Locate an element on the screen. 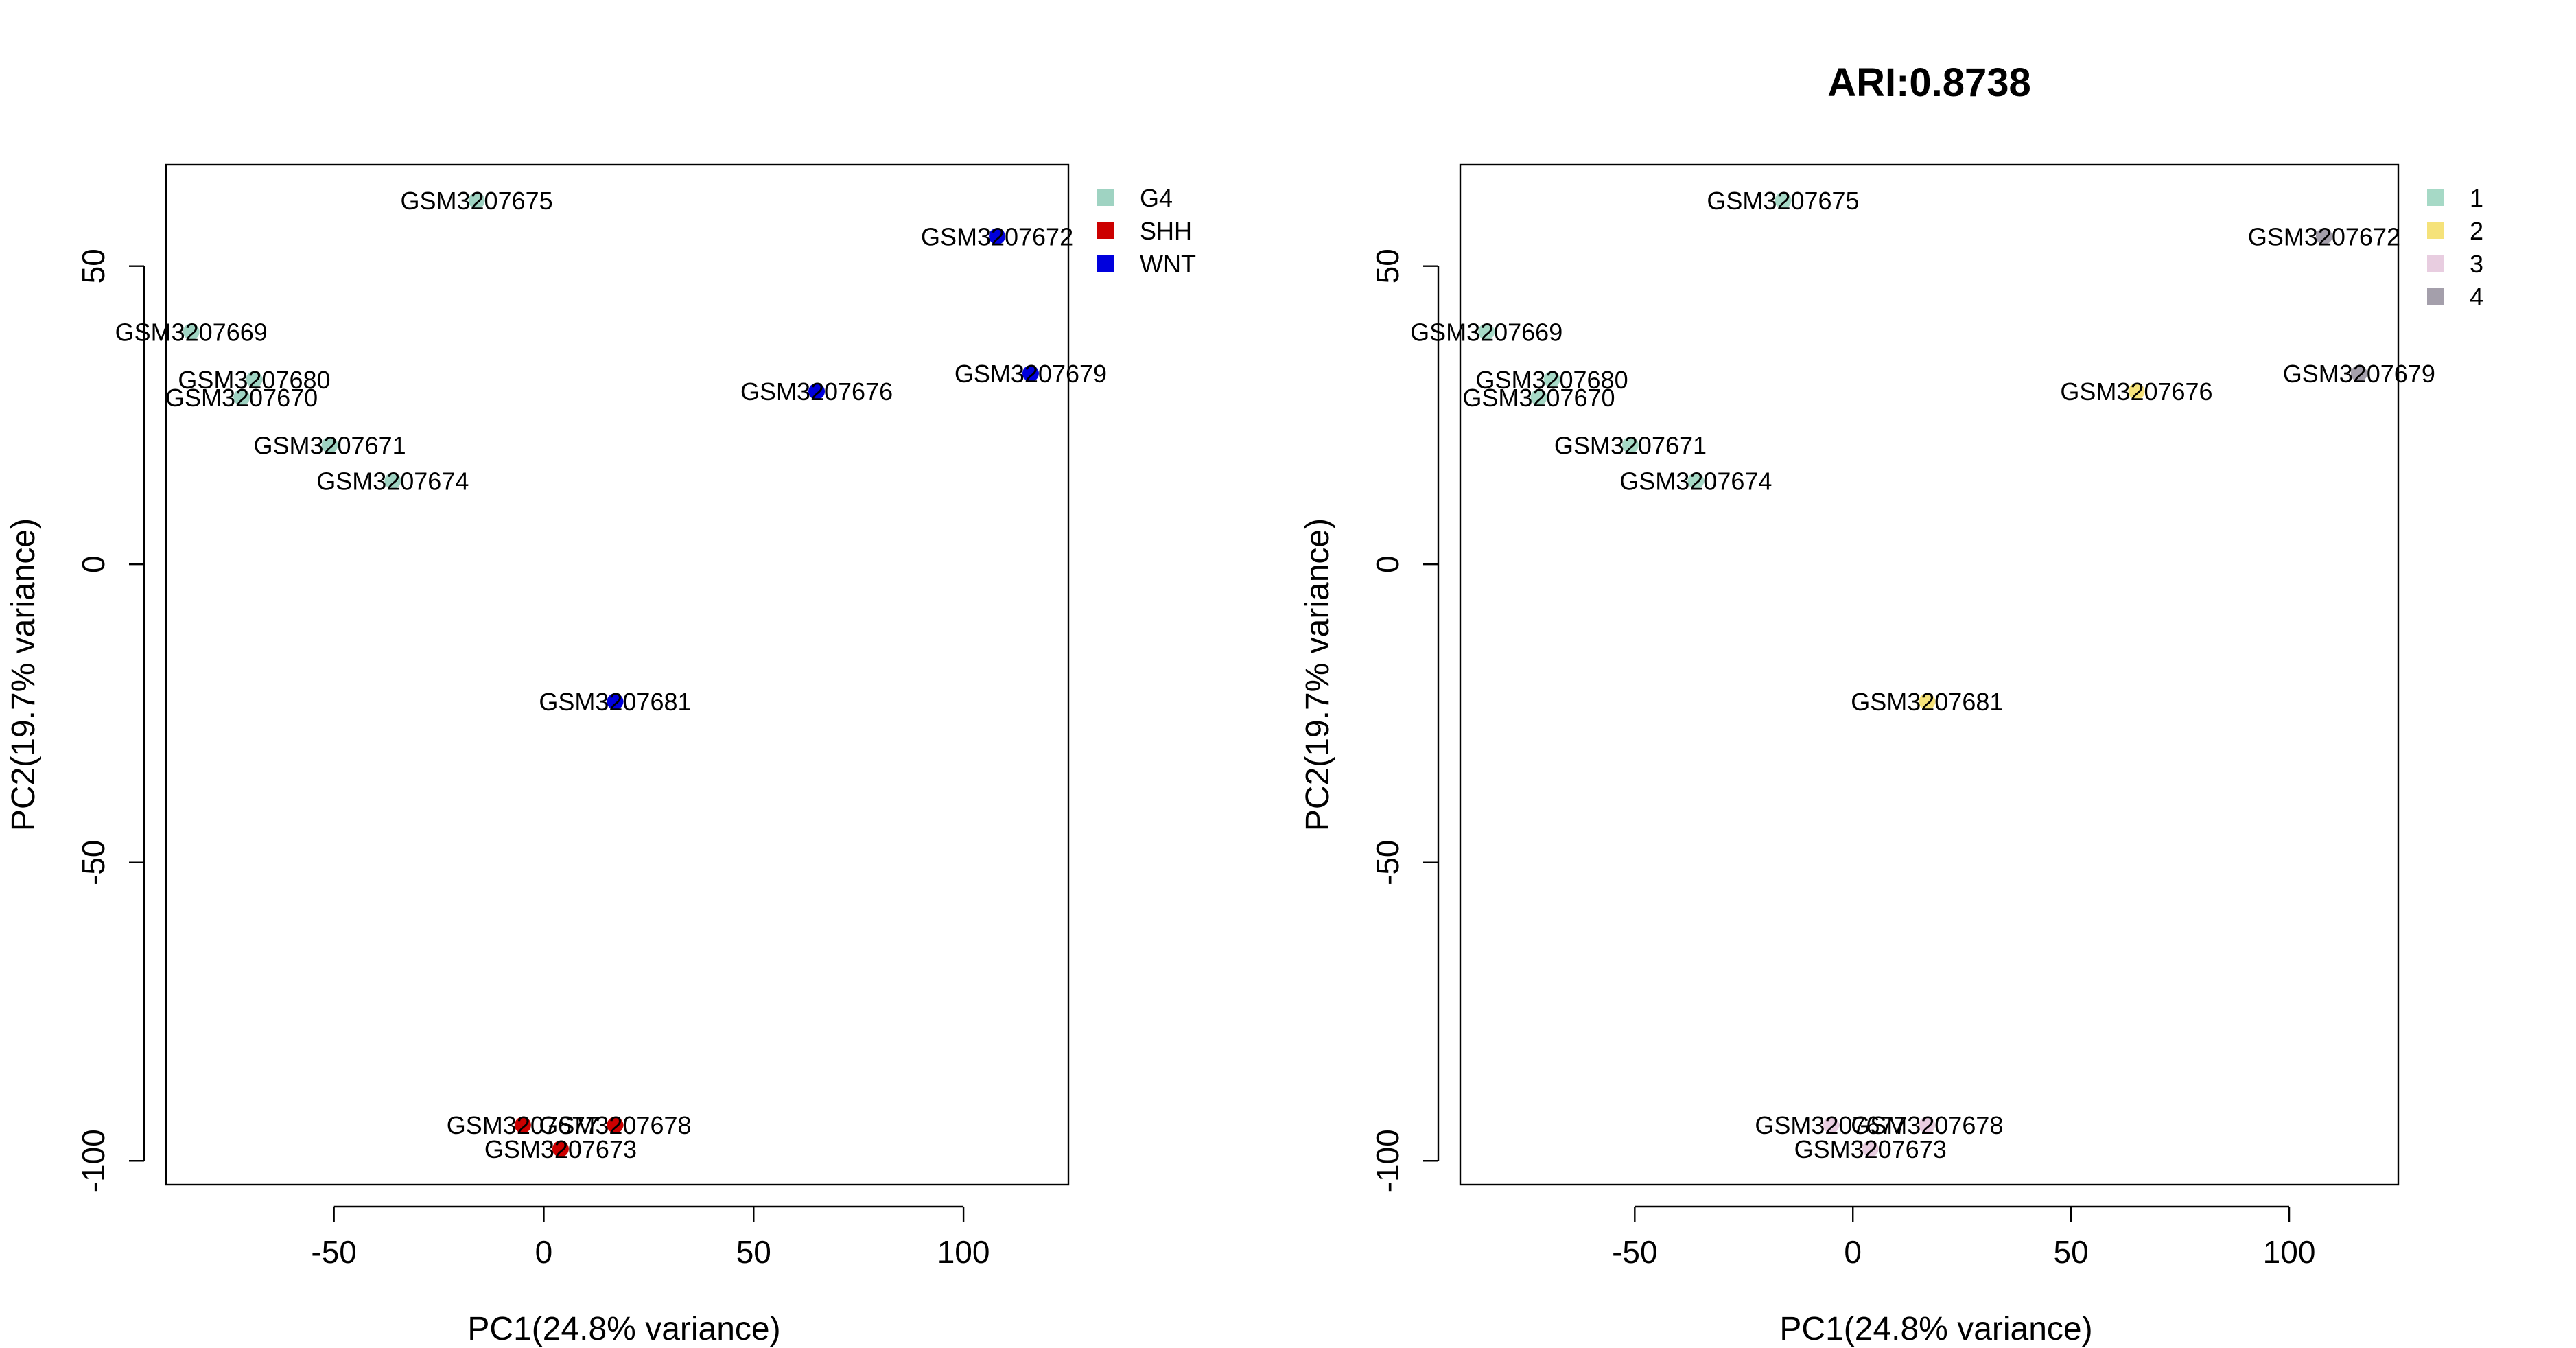  legend: G4 SHH WNT is located at coordinates (1146, 231).